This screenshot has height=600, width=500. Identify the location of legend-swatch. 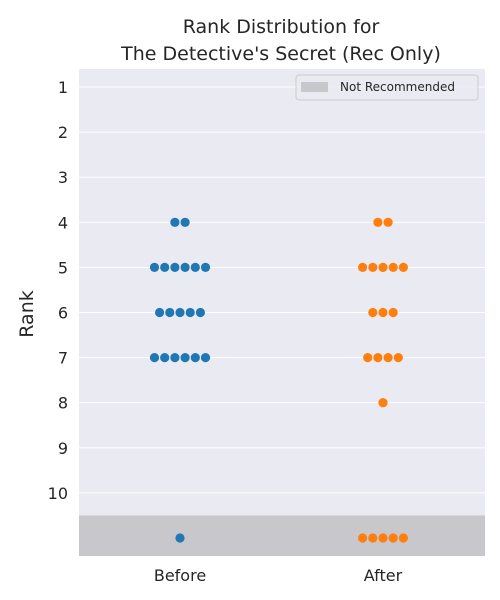
(314, 87).